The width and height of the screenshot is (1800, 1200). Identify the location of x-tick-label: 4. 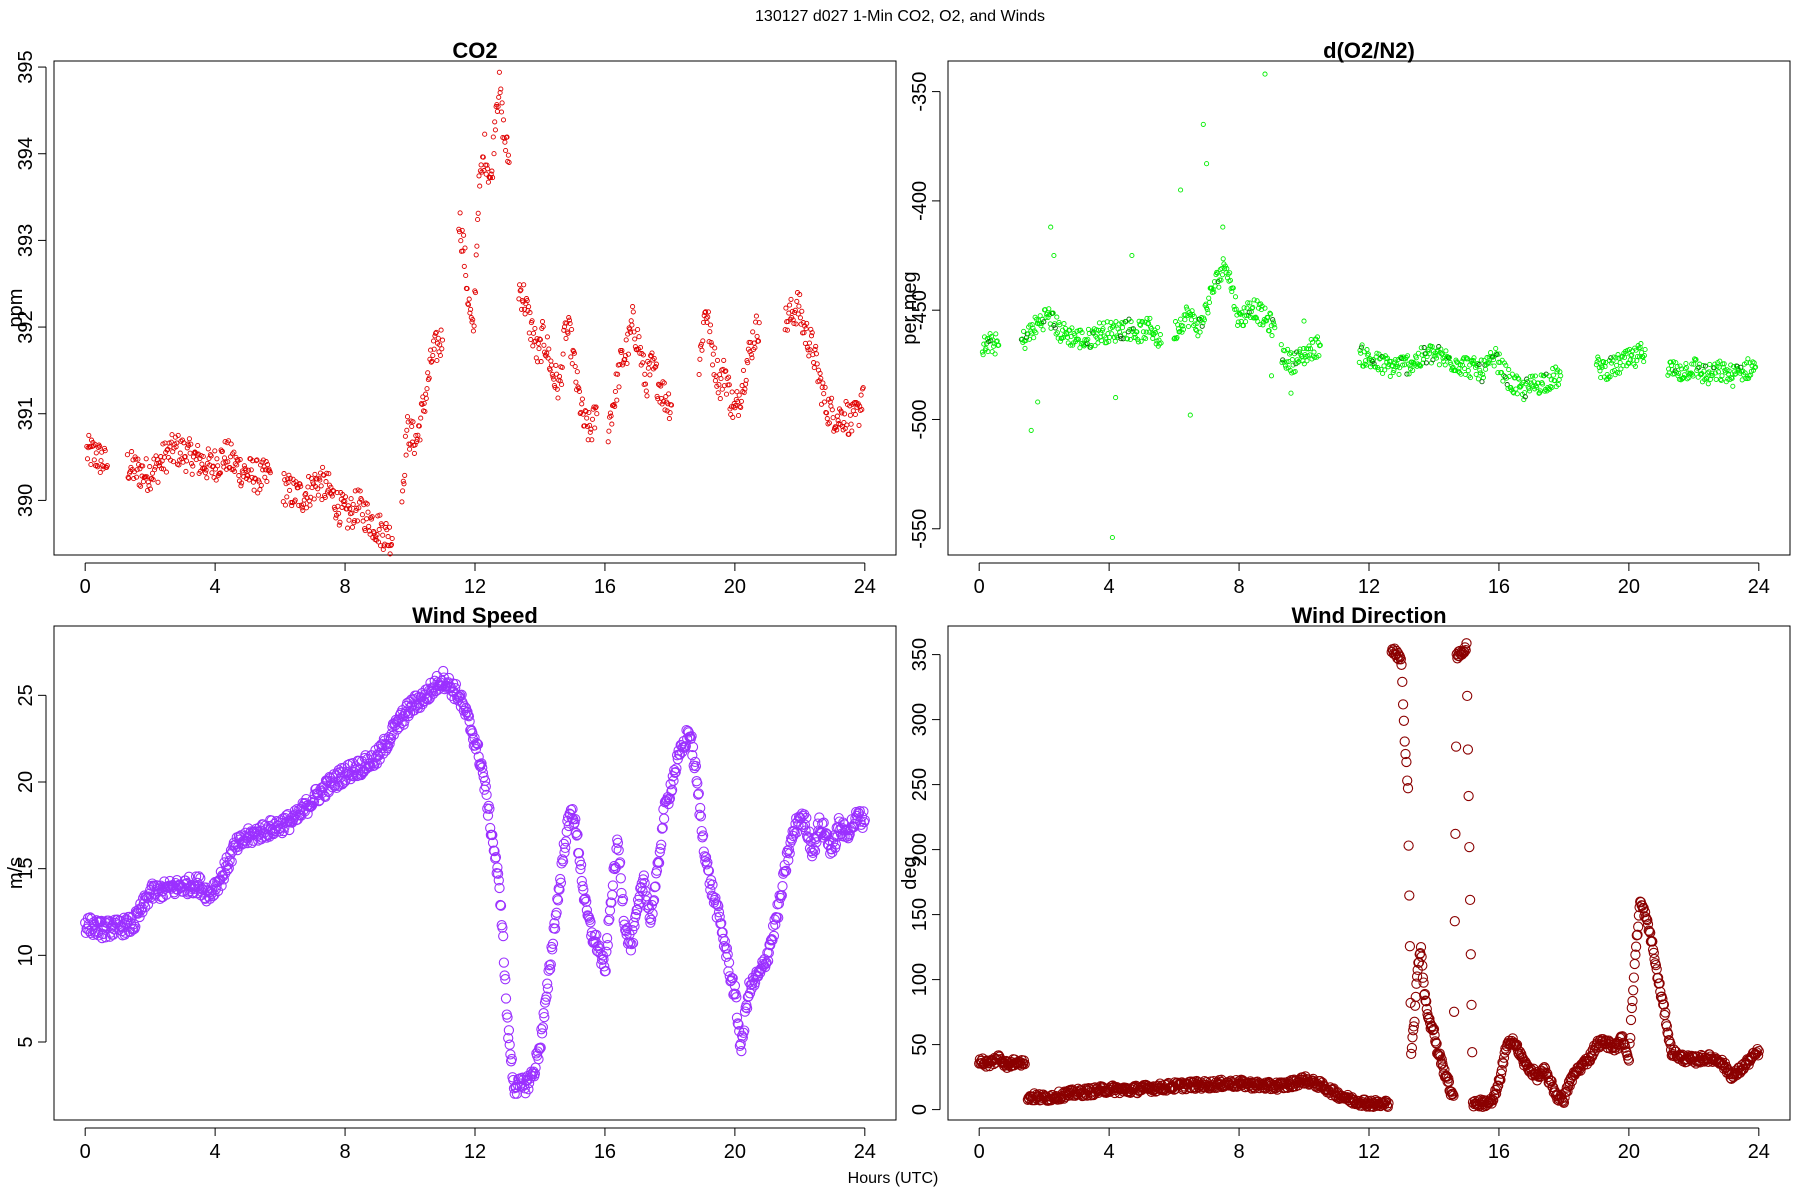
(1109, 587).